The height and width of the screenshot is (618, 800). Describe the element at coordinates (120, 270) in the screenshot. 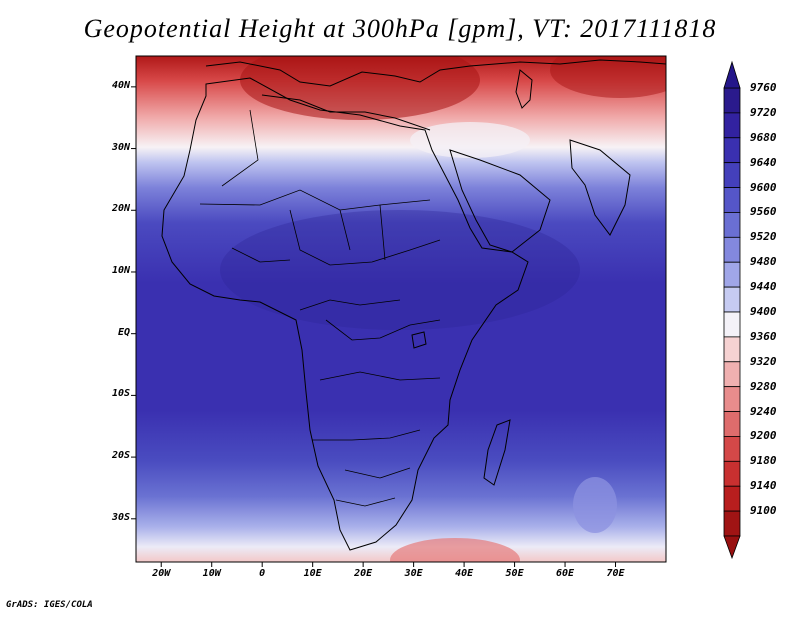

I see `lat-label-10n: 10N` at that location.